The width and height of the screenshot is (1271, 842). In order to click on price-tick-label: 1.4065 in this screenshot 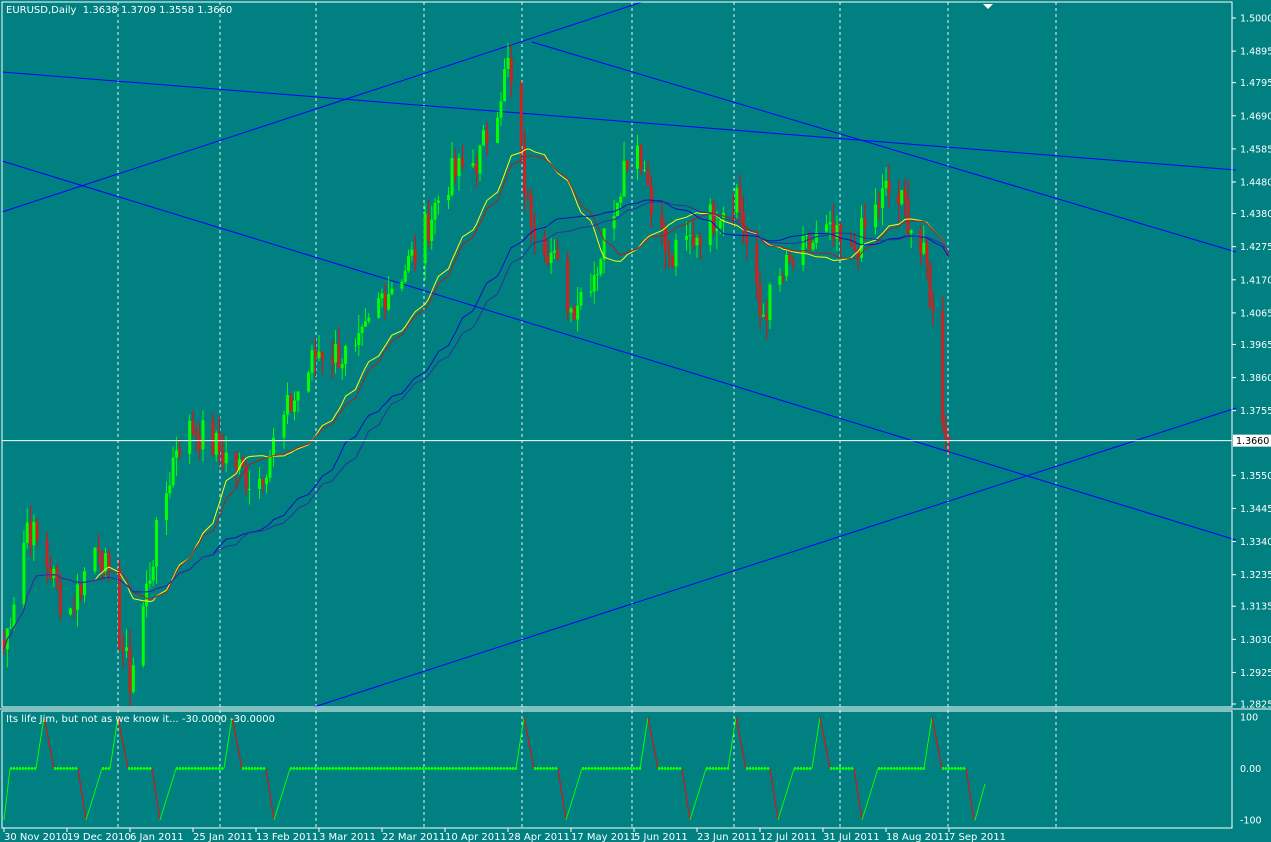, I will do `click(1255, 313)`.